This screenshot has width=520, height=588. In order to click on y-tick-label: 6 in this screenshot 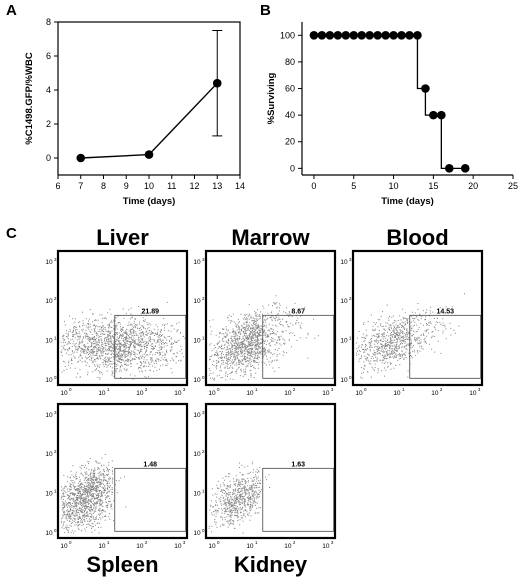, I will do `click(48, 56)`.